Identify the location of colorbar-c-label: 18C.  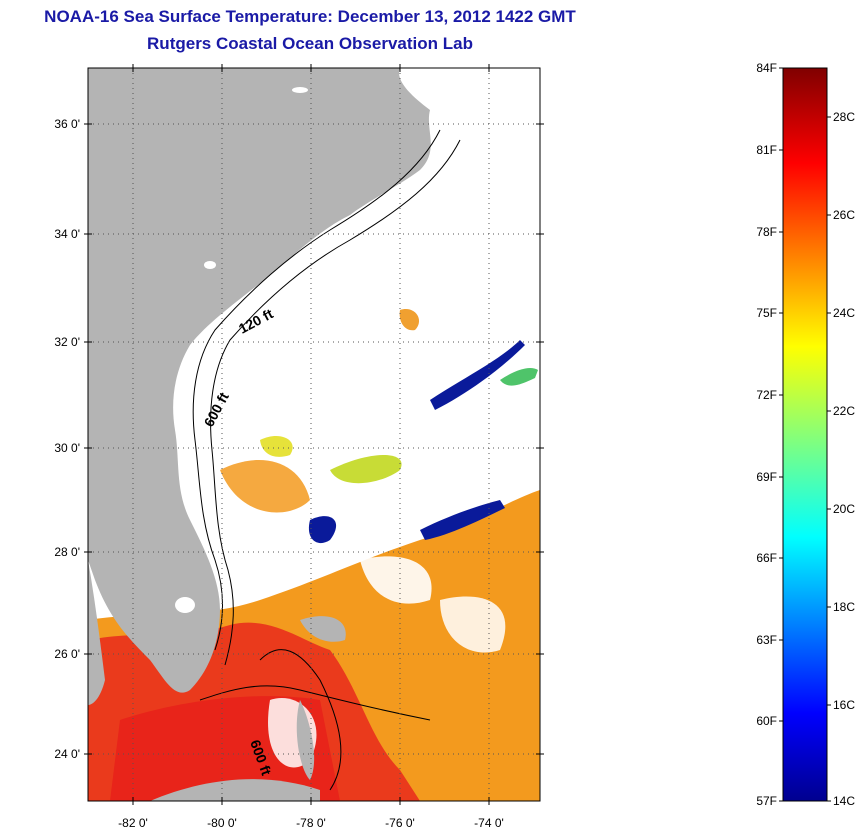
(844, 607).